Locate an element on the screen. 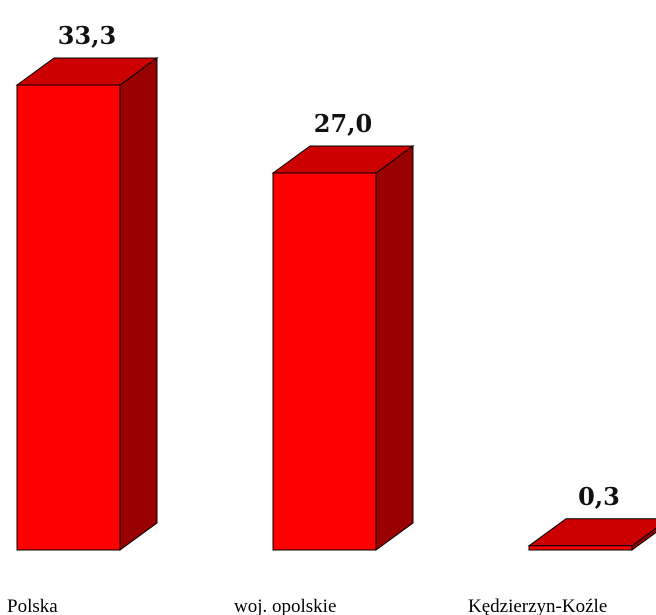  bar-side-woj-opolskie is located at coordinates (394, 347).